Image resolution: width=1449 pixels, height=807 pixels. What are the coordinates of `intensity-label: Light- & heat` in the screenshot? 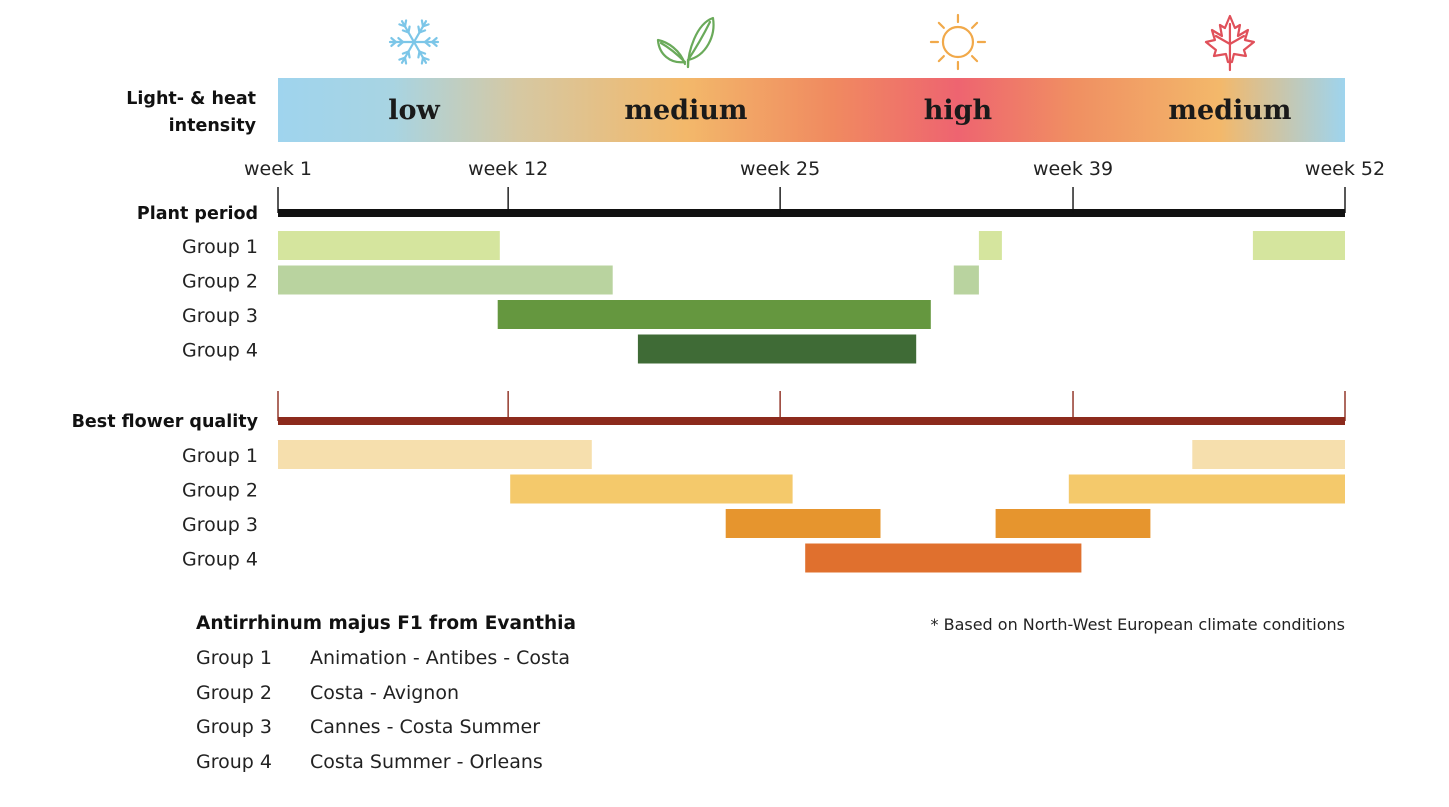 It's located at (191, 99).